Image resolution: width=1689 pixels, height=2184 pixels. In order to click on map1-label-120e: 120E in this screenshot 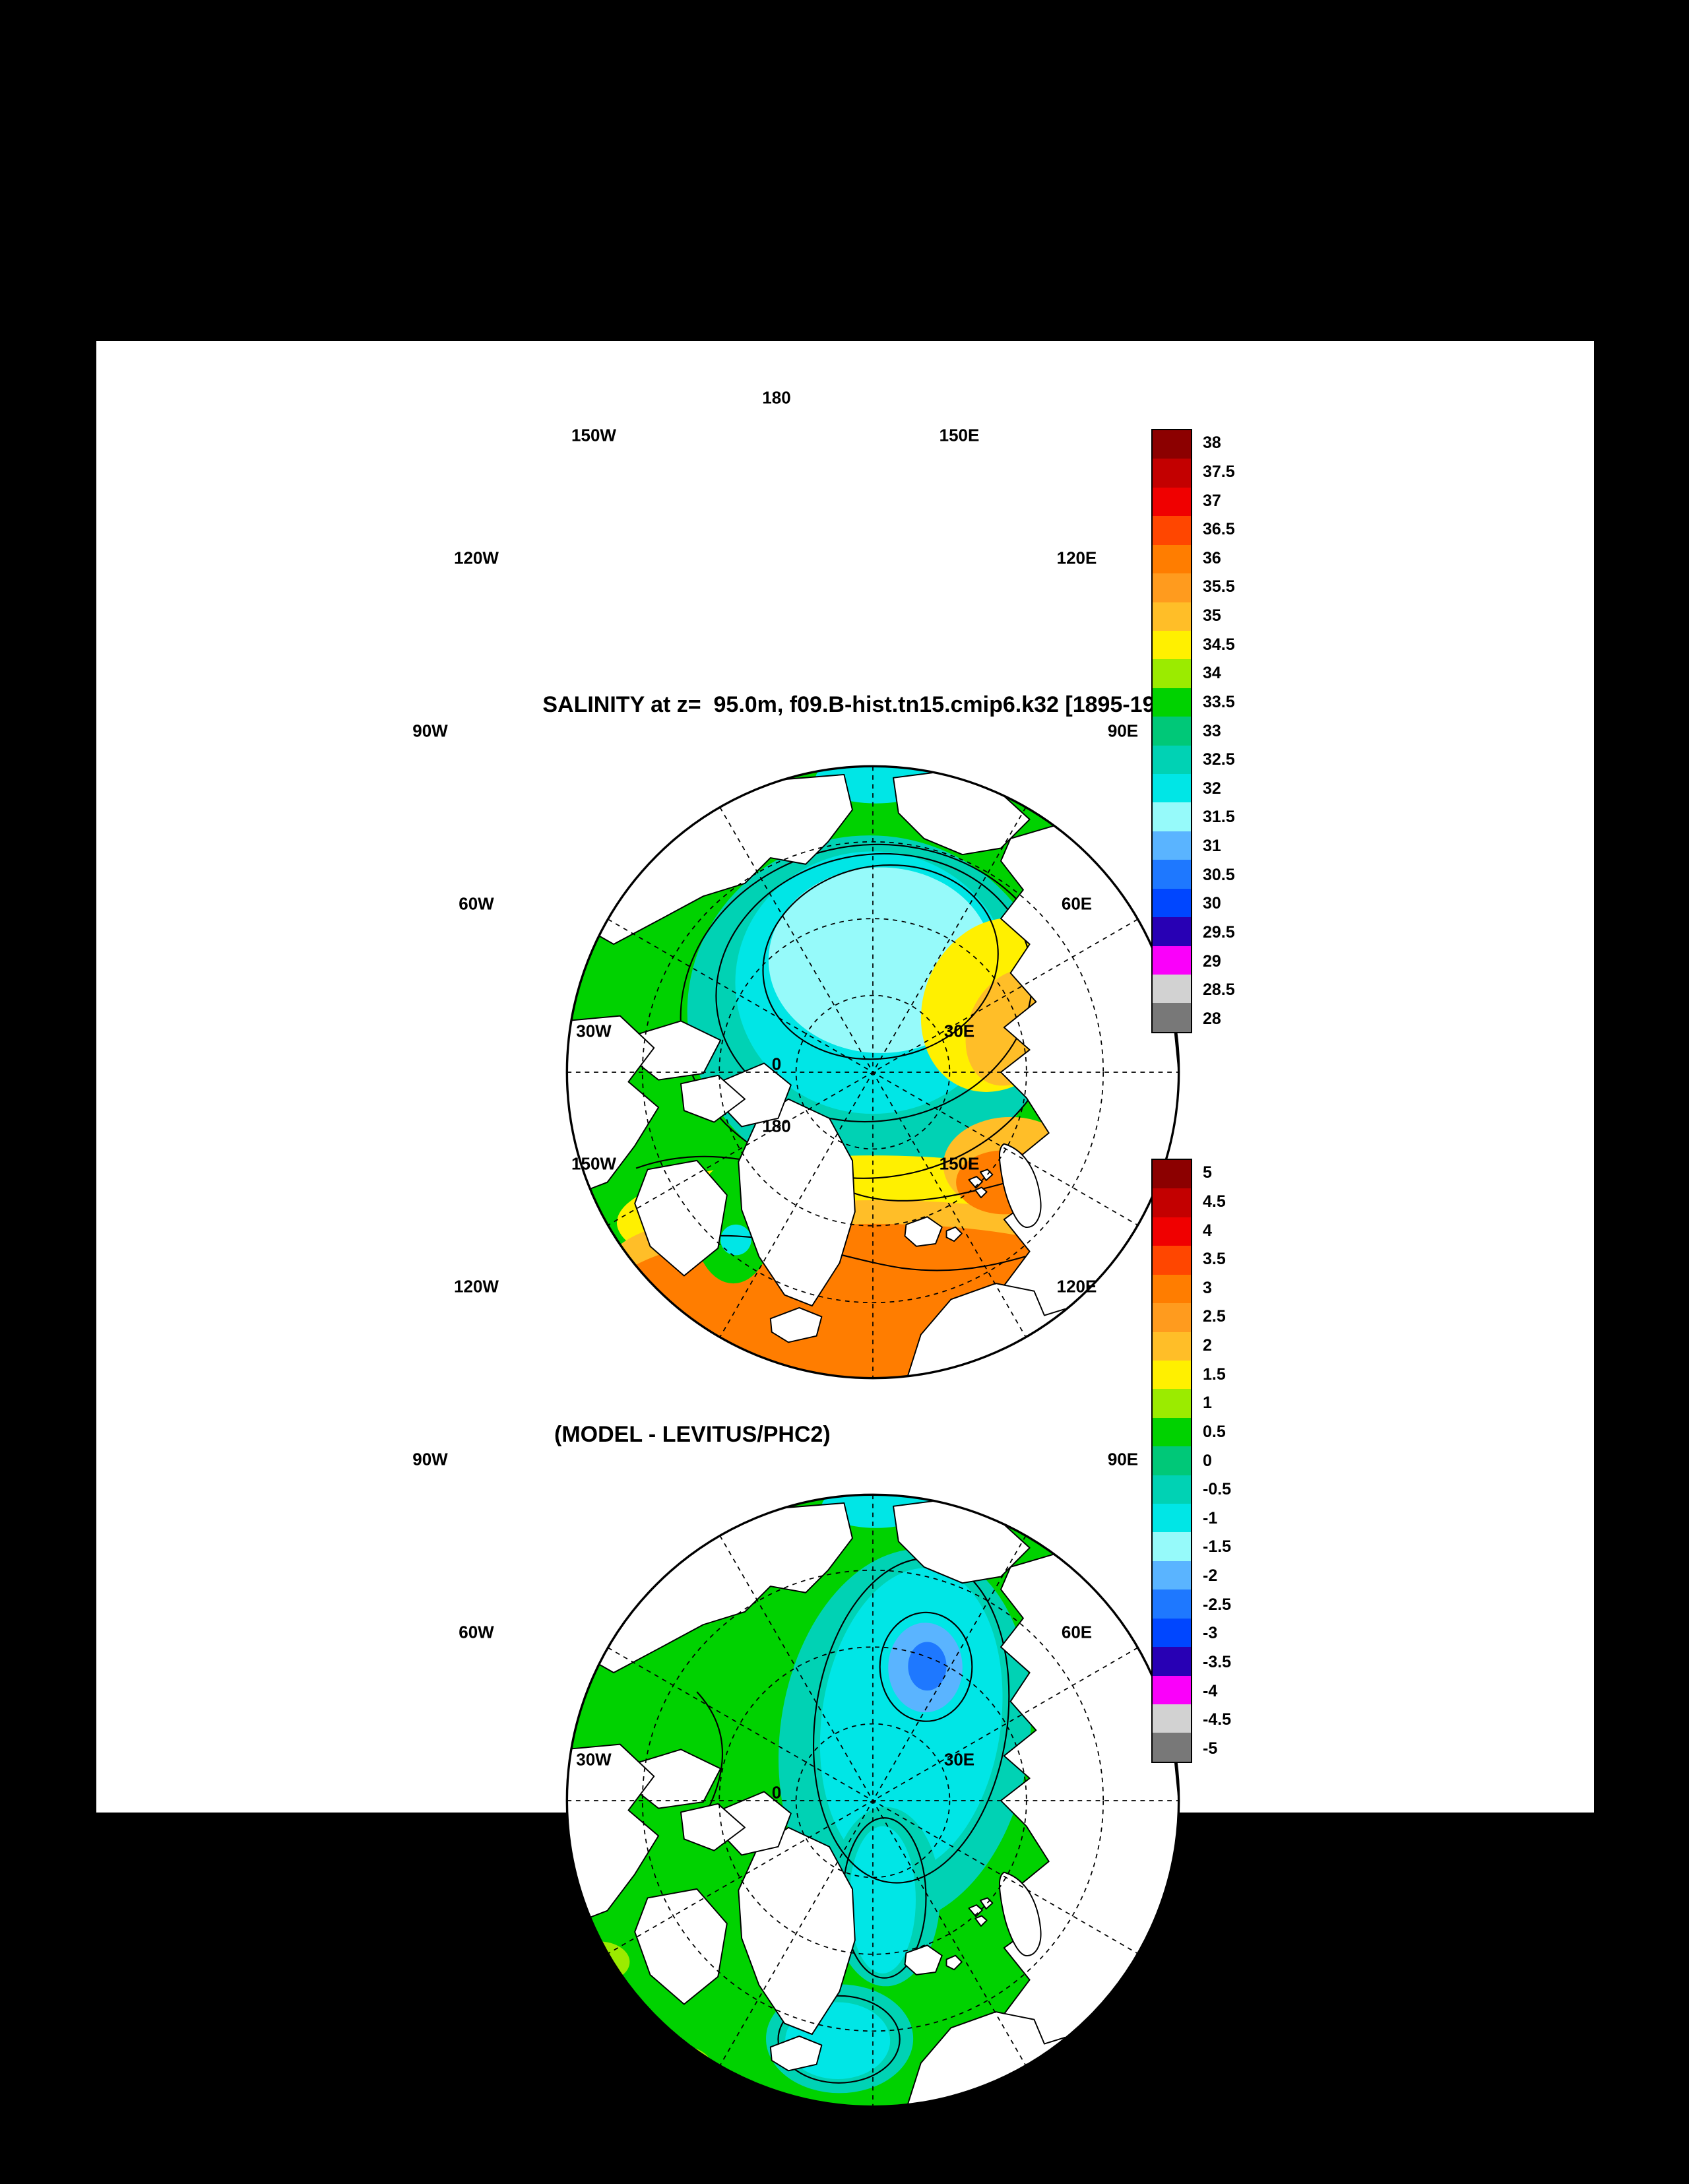, I will do `click(1076, 558)`.